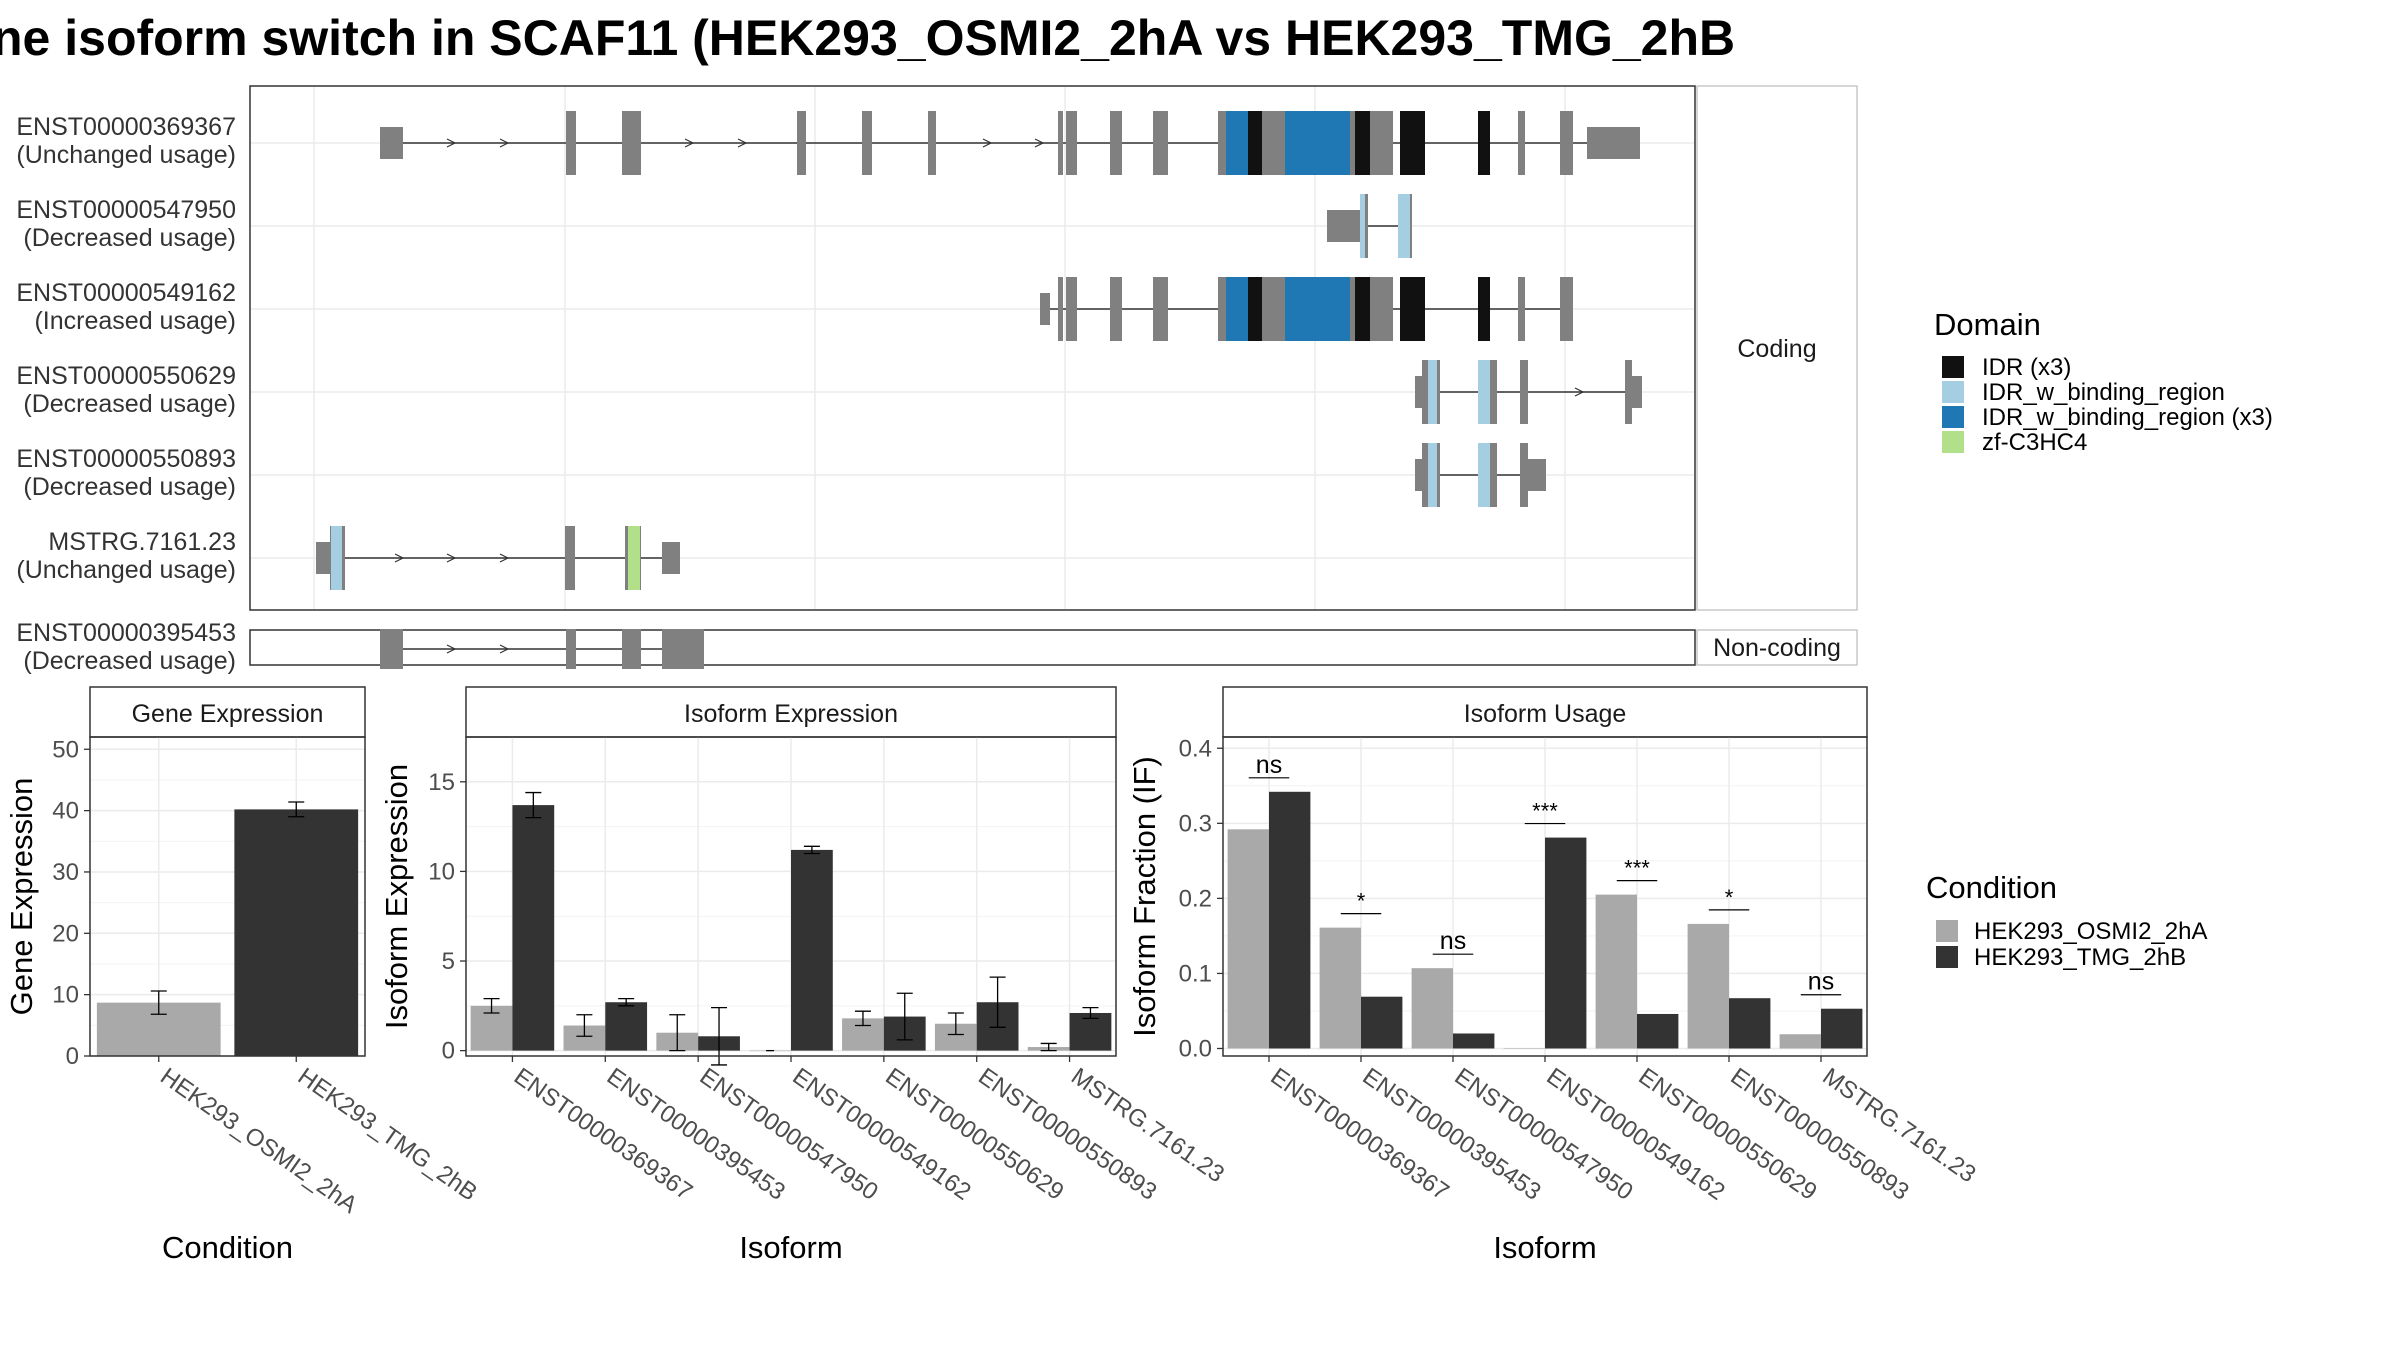 This screenshot has width=2400, height=1350. I want to click on legend-label: HEK293_OSMI2_2hA, so click(2090, 931).